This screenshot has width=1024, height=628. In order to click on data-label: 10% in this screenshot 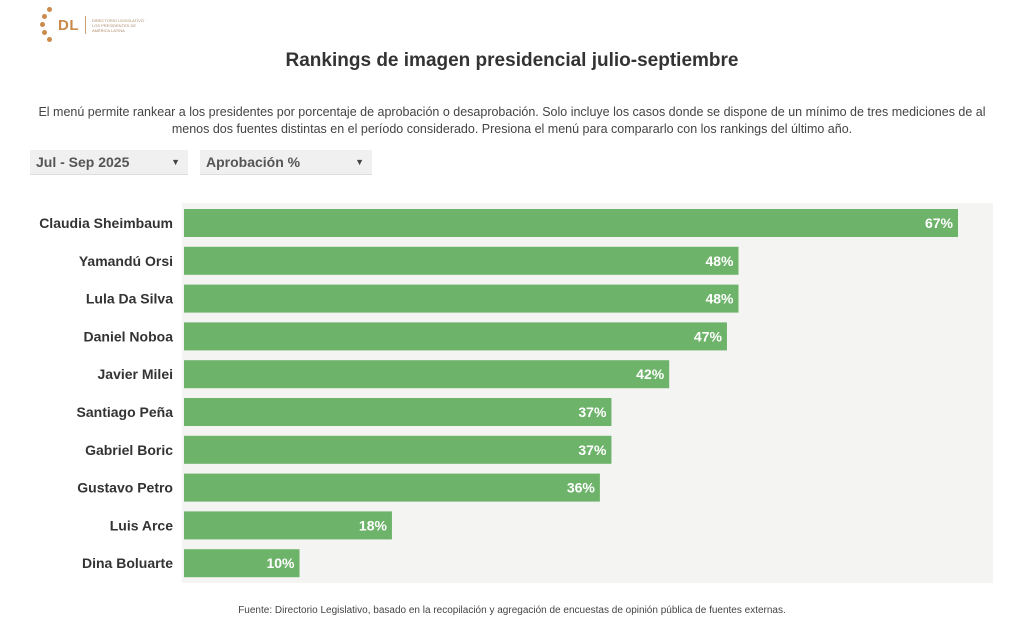, I will do `click(280, 563)`.